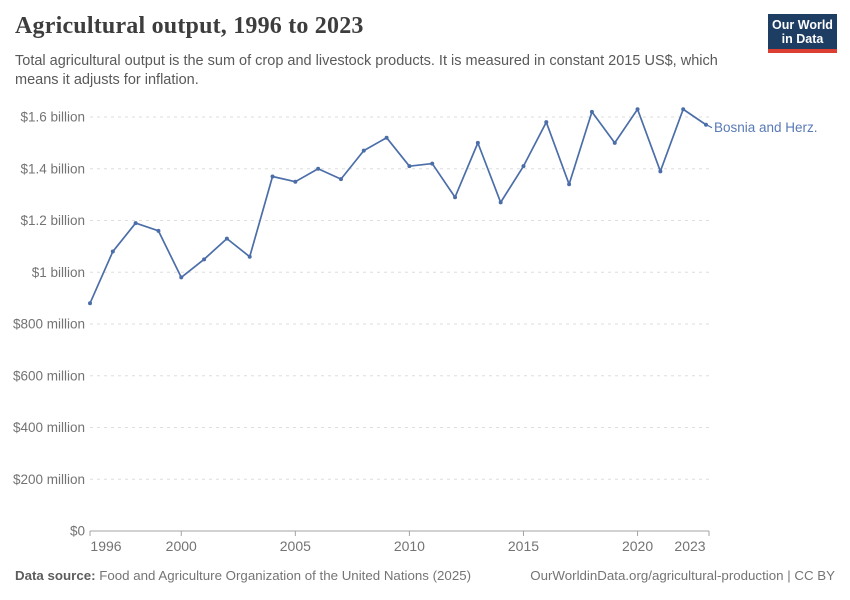 The width and height of the screenshot is (850, 600). I want to click on logo-line-2: in Data, so click(802, 38).